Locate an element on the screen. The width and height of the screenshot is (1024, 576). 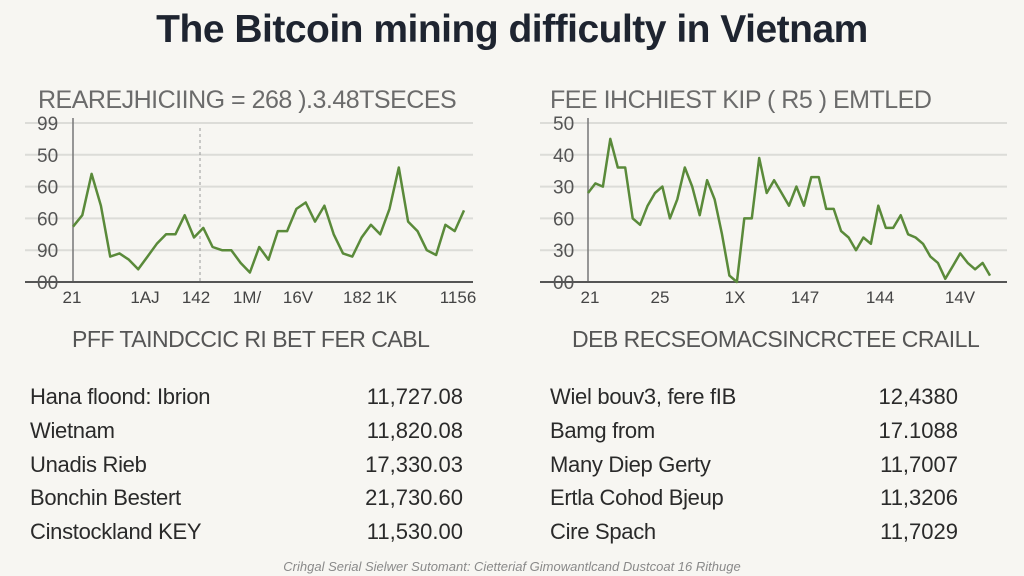
x-tick-label: 1X is located at coordinates (735, 297).